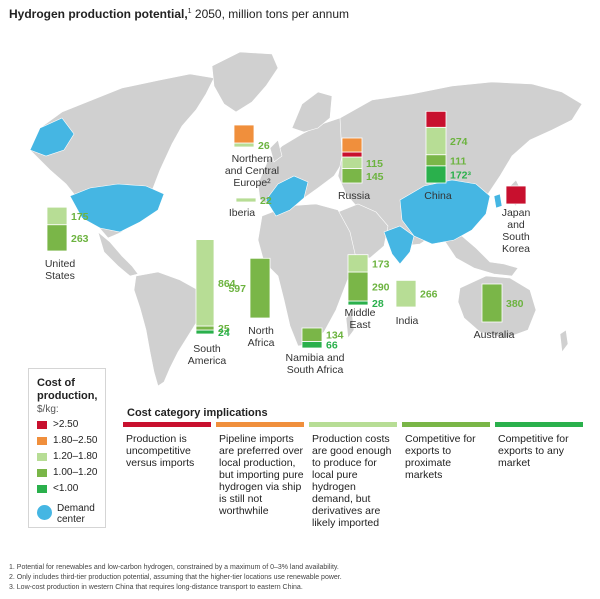 The image size is (600, 599). What do you see at coordinates (375, 177) in the screenshot?
I see `bar-value-label: 145` at bounding box center [375, 177].